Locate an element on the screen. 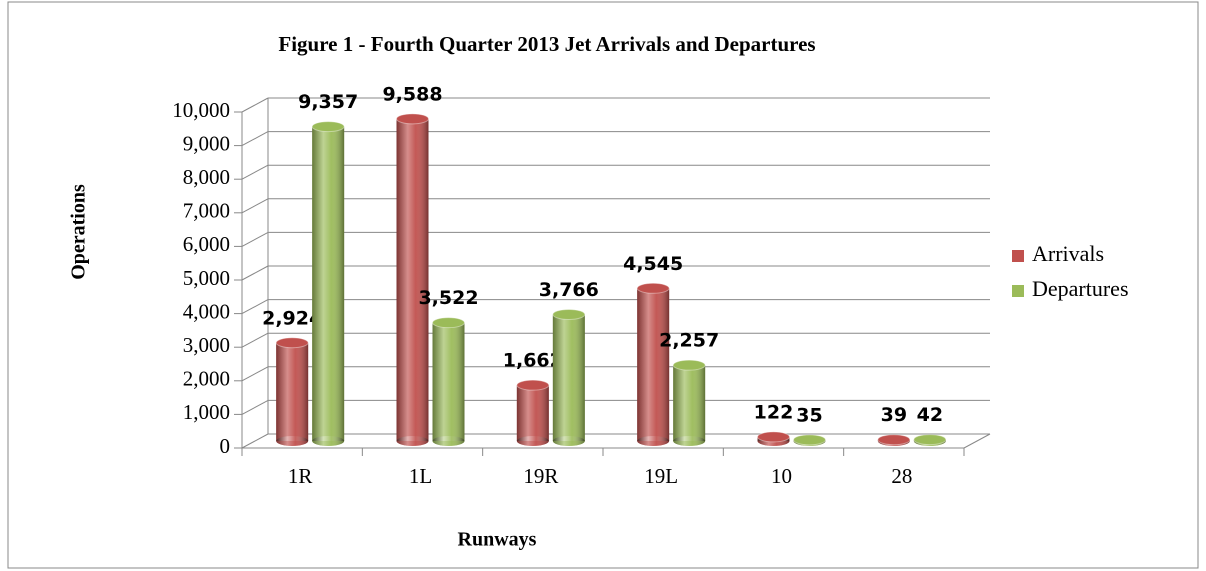 The width and height of the screenshot is (1206, 571). x-axis-title: Runways is located at coordinates (497, 540).